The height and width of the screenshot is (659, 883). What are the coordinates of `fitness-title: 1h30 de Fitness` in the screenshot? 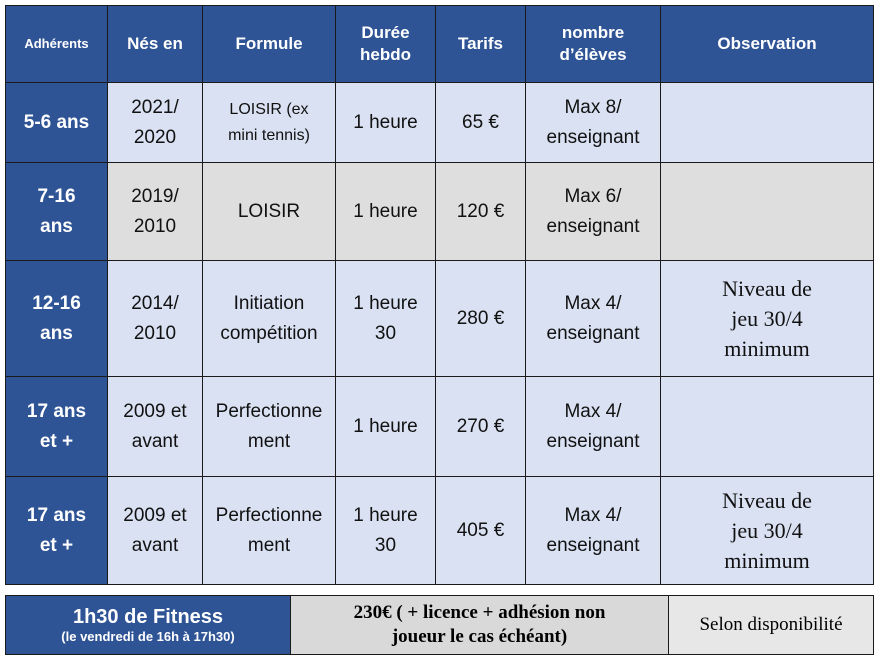 It's located at (148, 617).